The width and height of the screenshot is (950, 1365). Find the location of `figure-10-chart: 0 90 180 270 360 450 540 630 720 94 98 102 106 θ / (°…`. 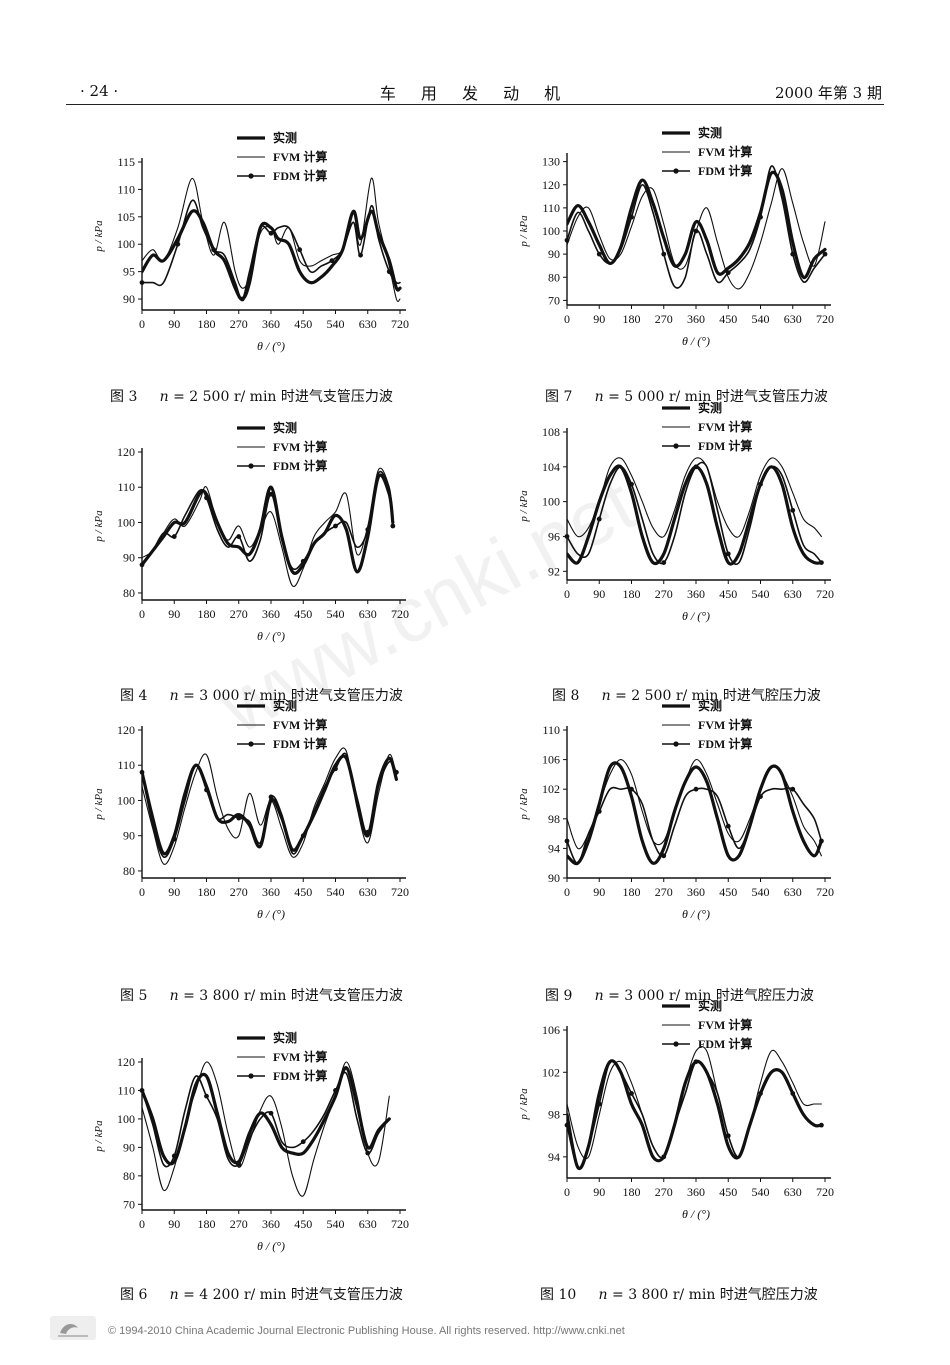

figure-10-chart: 0 90 180 270 360 450 540 630 720 94 98 102 106 θ / (°… is located at coordinates (690, 1123).